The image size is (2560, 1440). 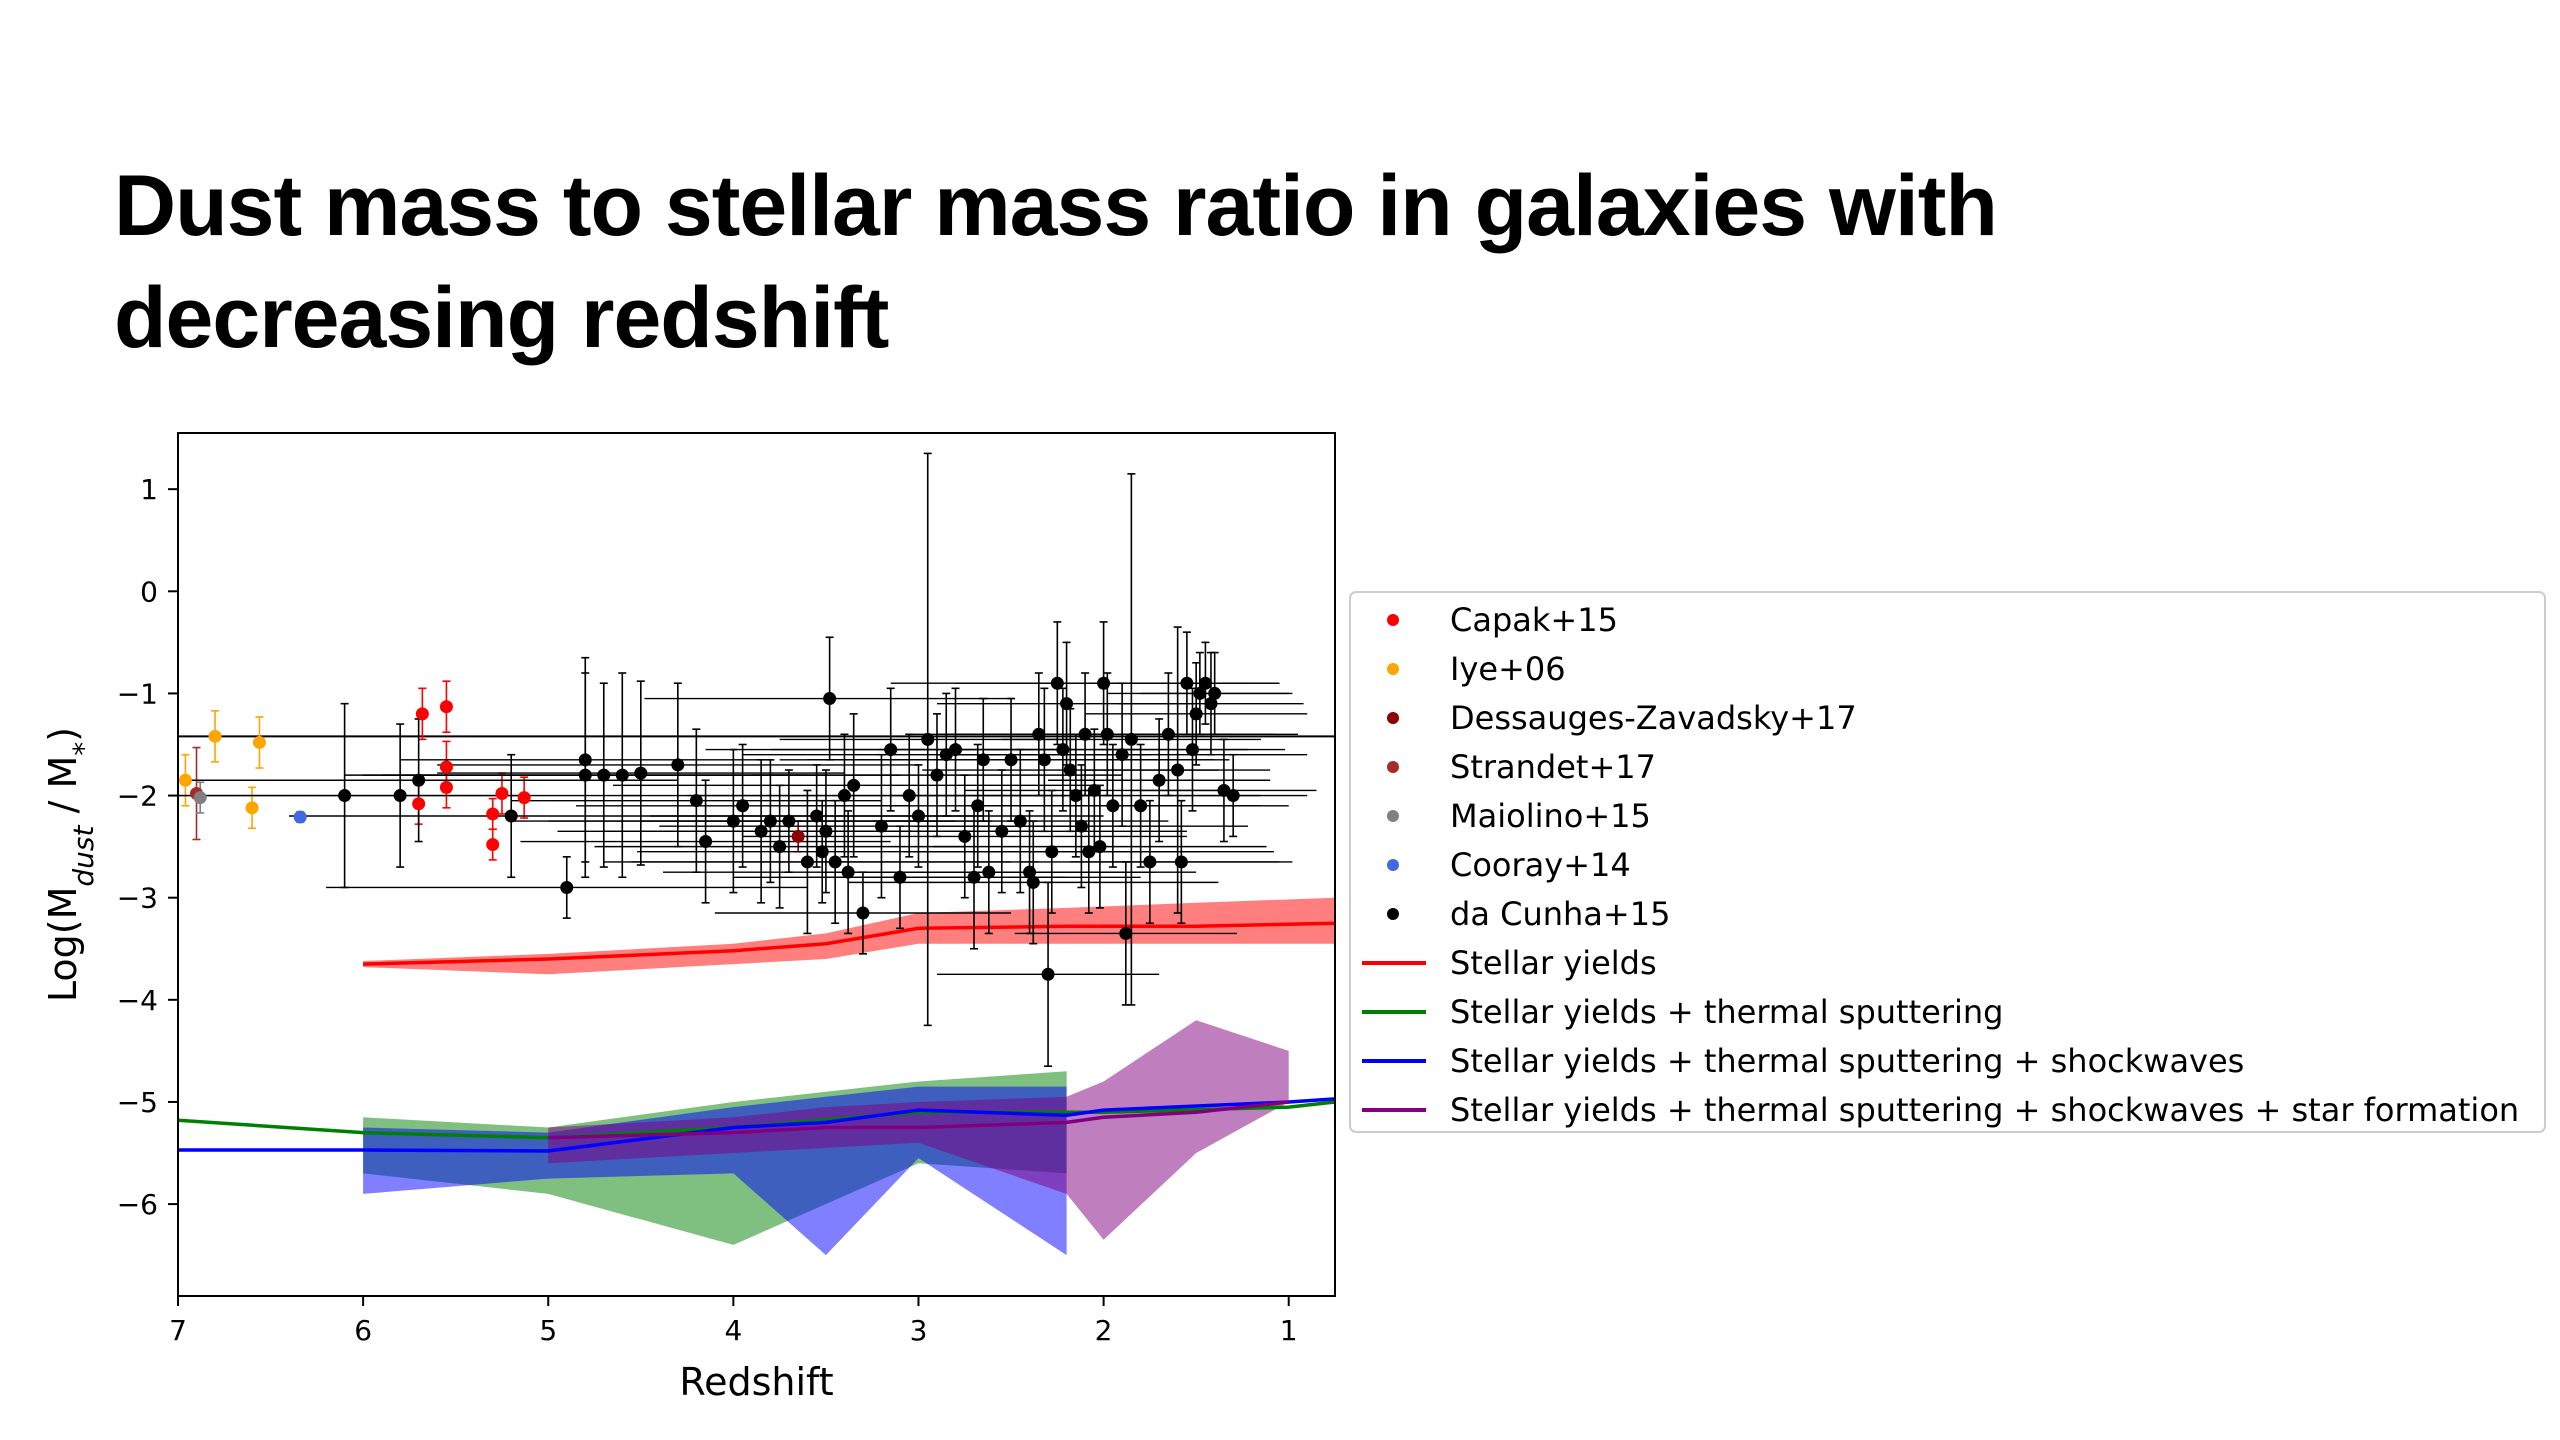 What do you see at coordinates (137, 796) in the screenshot?
I see `y-tick-label: −2` at bounding box center [137, 796].